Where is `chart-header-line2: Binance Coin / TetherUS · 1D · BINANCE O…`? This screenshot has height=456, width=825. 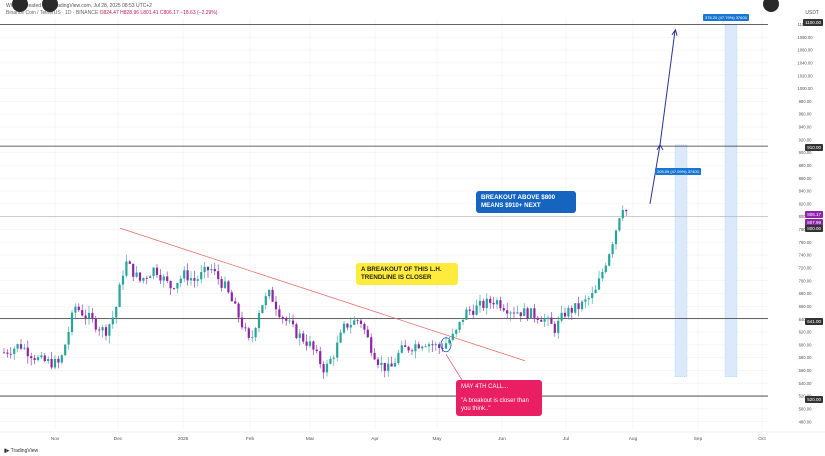 chart-header-line2: Binance Coin / TetherUS · 1D · BINANCE O… is located at coordinates (111, 13).